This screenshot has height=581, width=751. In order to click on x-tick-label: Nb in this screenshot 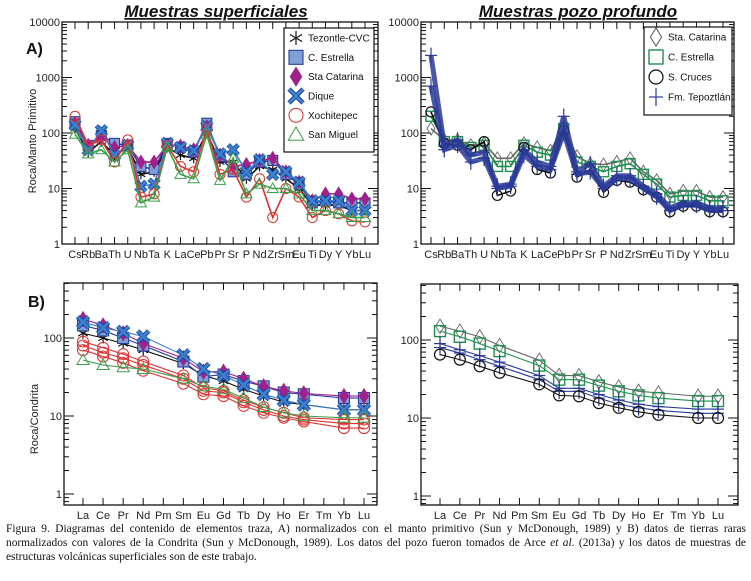, I will do `click(497, 255)`.